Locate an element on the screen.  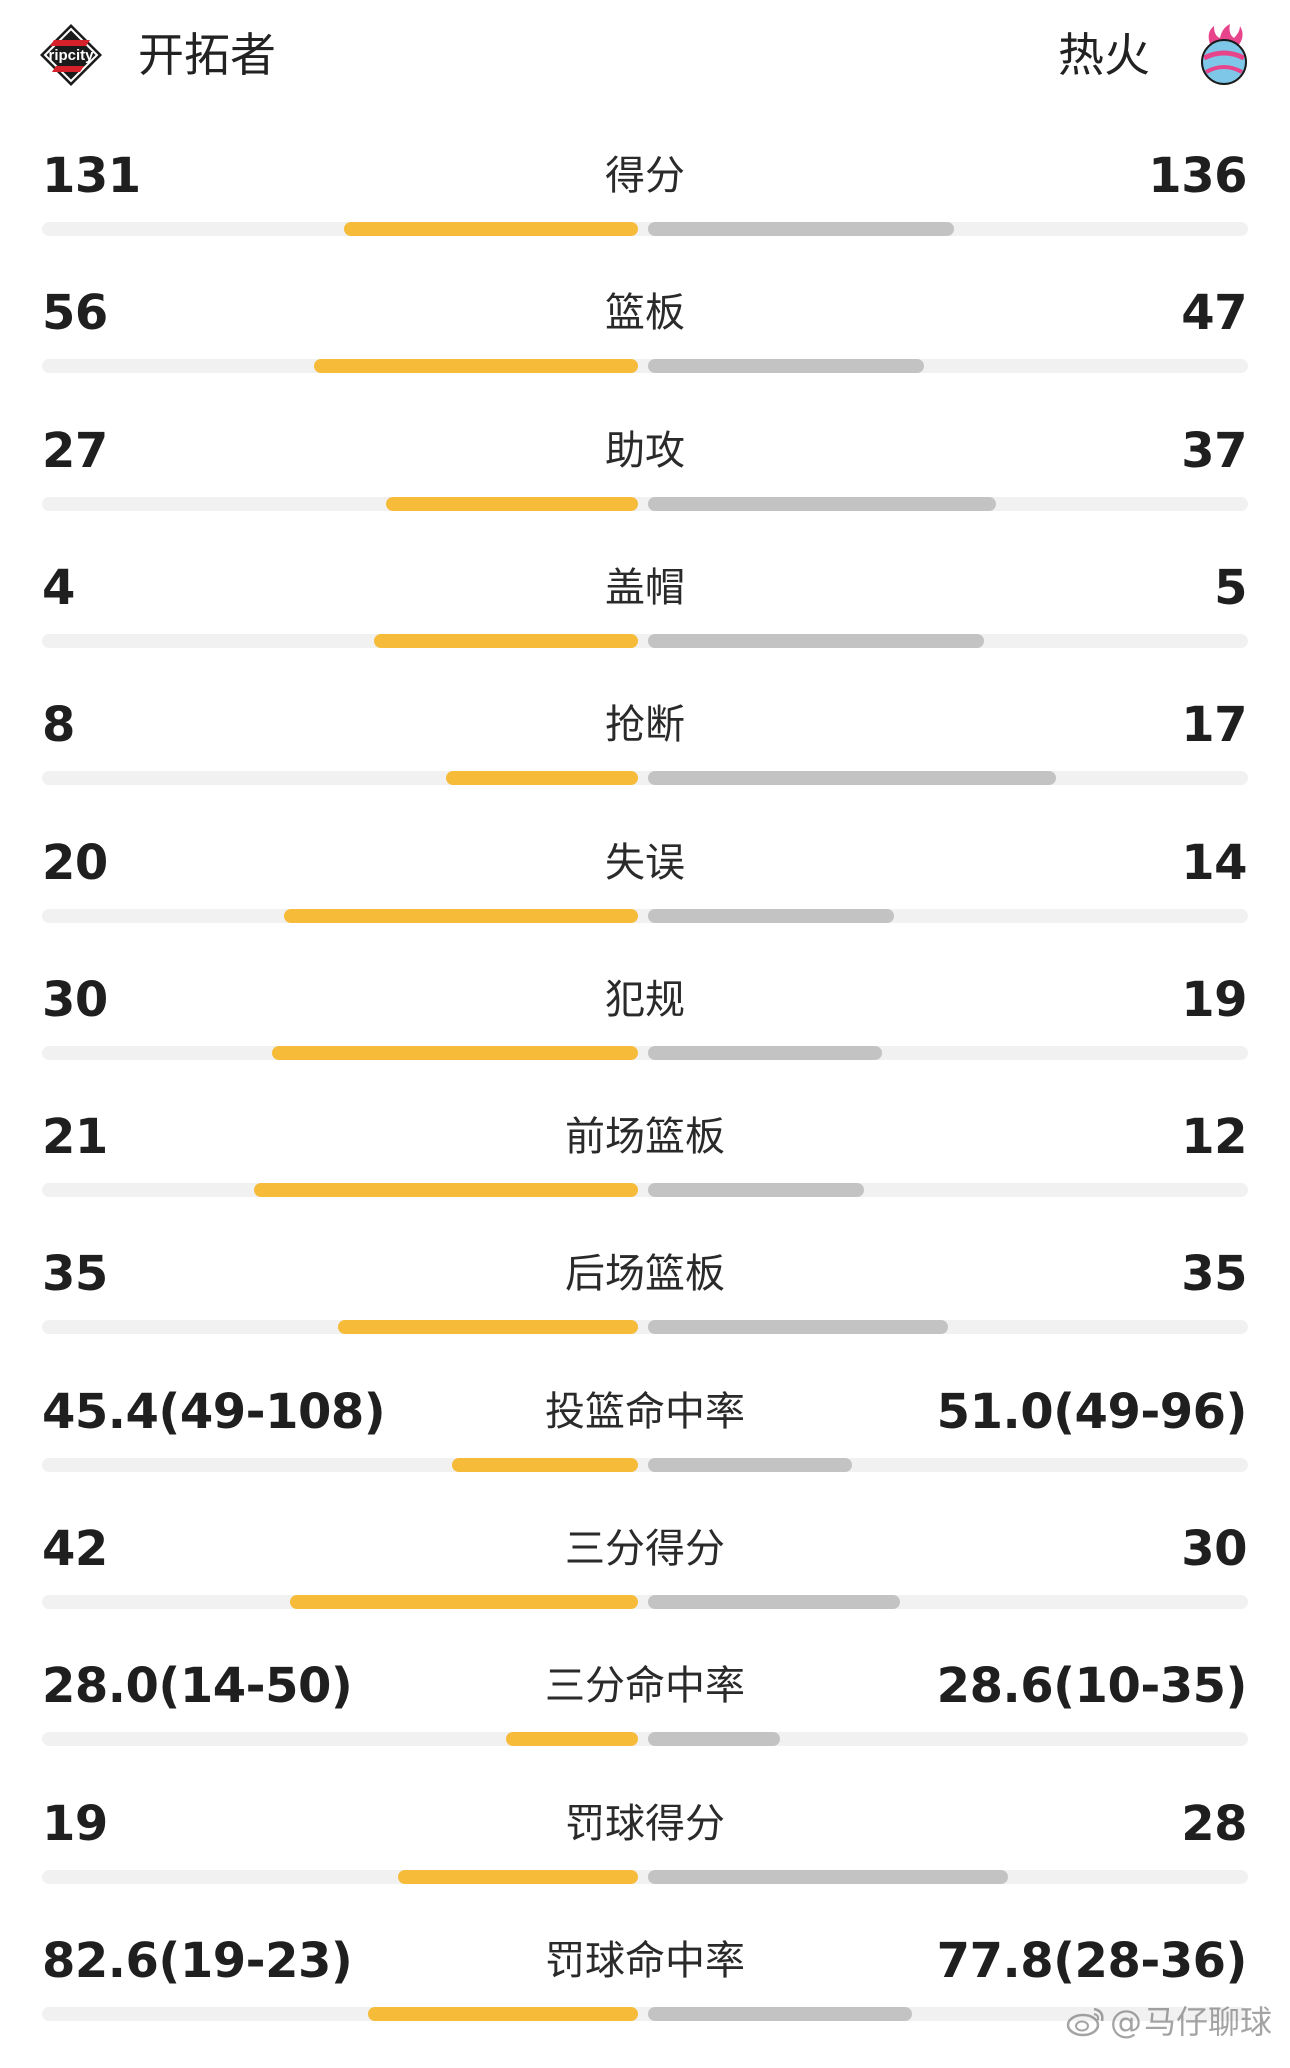
left-team-value: 4 is located at coordinates (58, 587).